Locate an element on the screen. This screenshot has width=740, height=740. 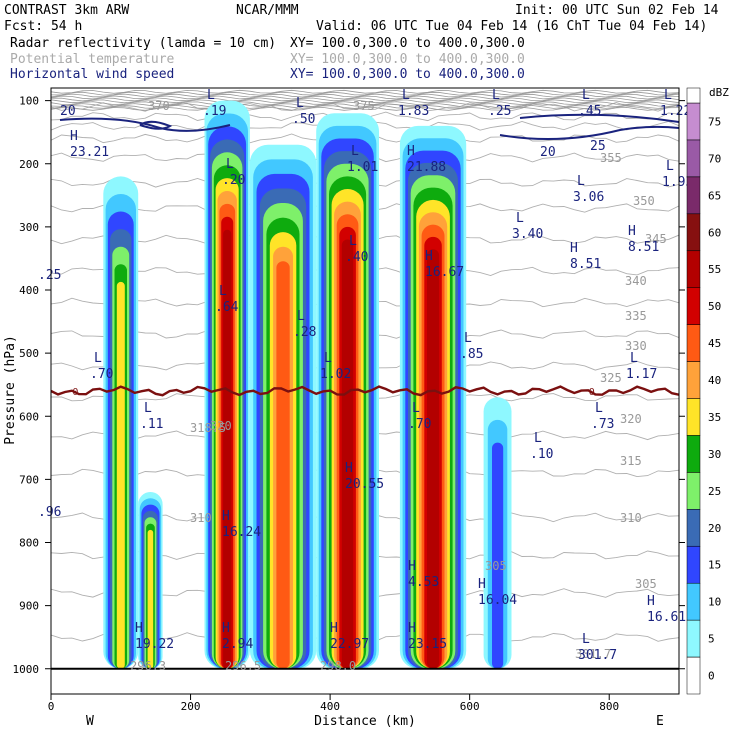
high-low-label: L.11 is located at coordinates (151, 416).